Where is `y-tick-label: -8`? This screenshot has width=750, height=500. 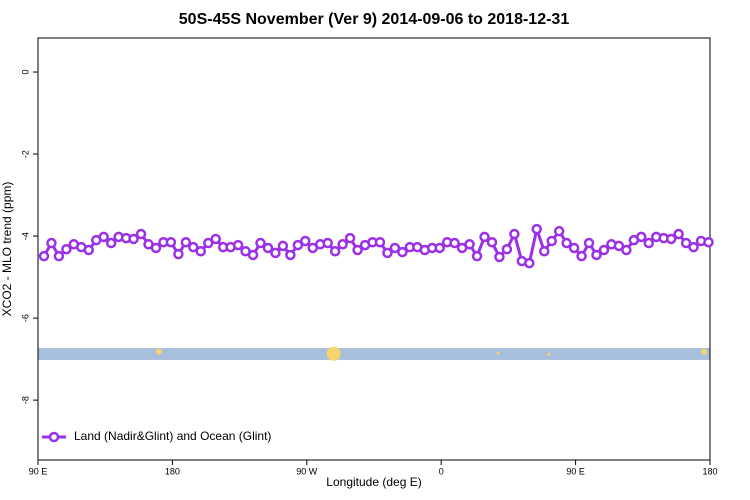
y-tick-label: -8 is located at coordinates (25, 400).